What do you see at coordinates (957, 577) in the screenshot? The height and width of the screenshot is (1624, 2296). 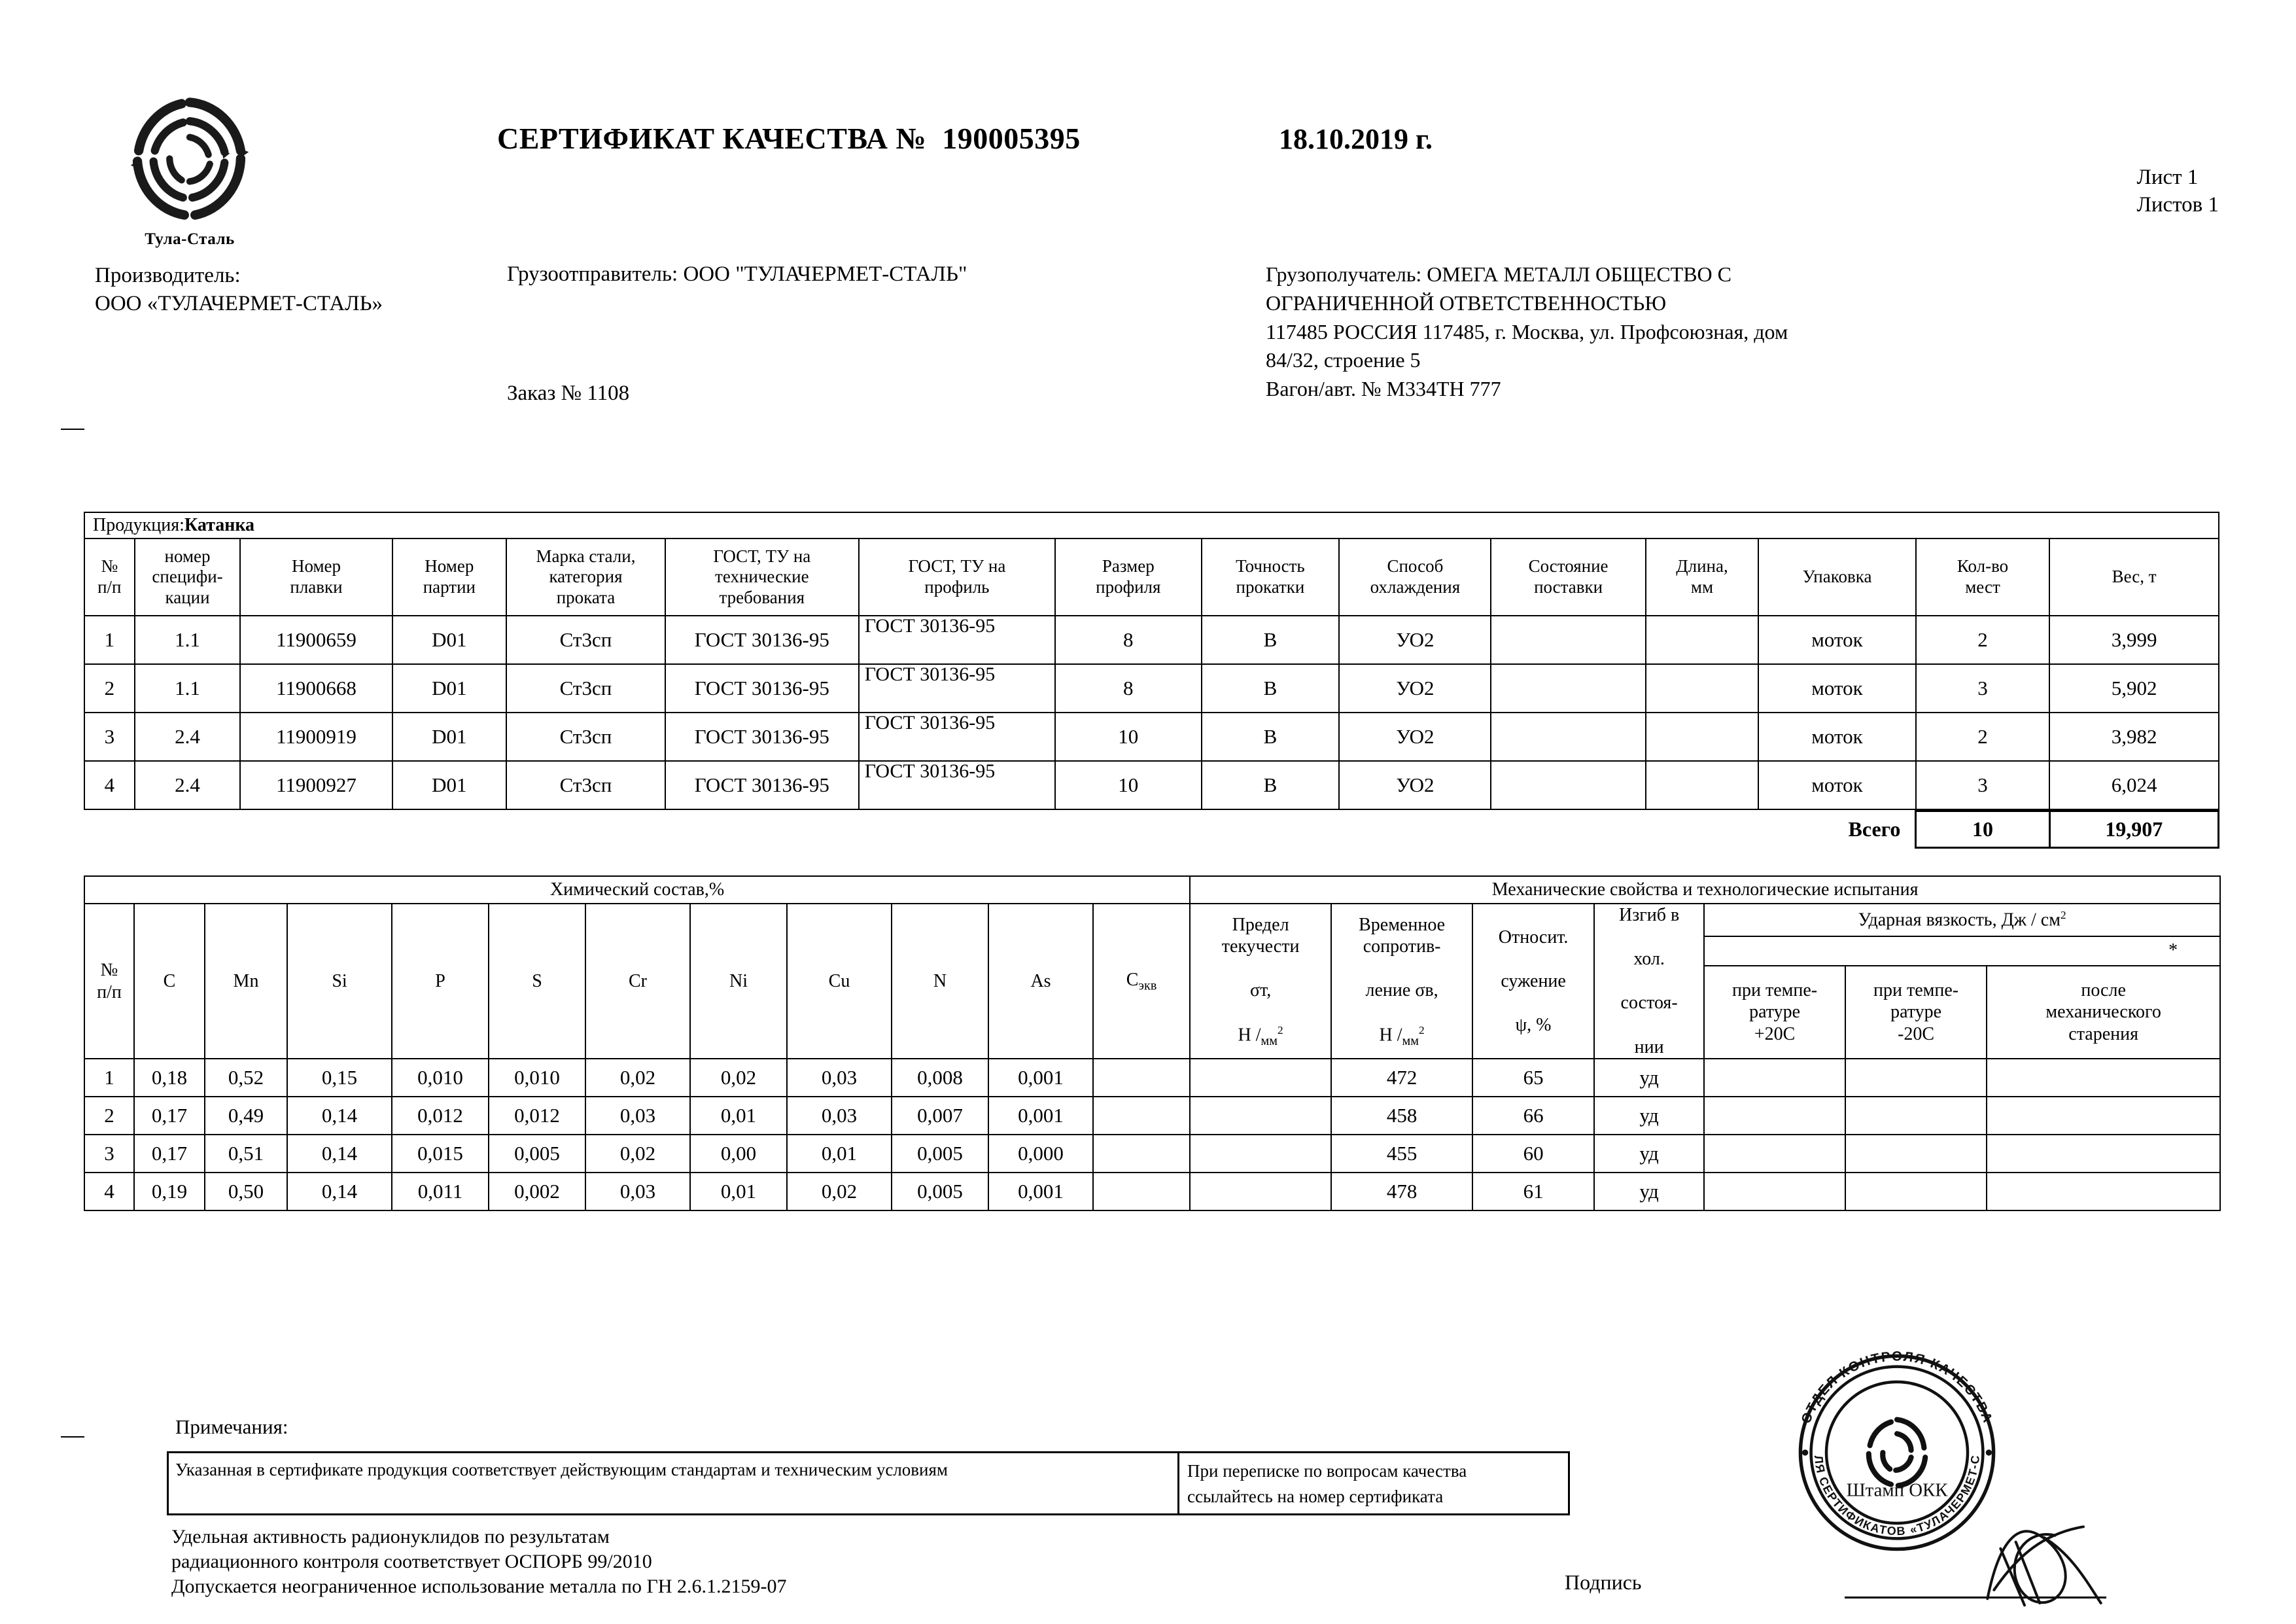 I see `col-header-gost-profile: ГОСТ, ТУ на профиль` at bounding box center [957, 577].